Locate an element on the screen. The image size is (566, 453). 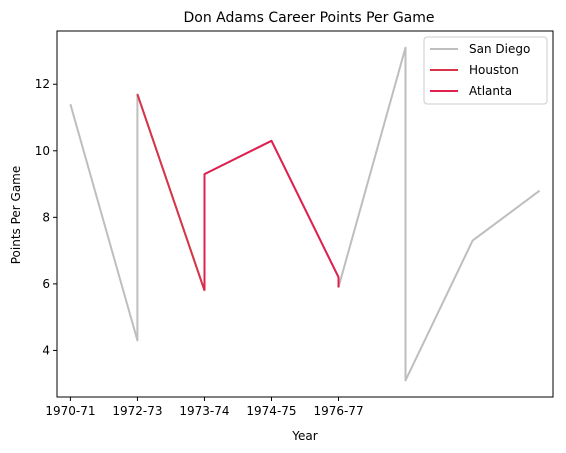
legend-label: Atlanta is located at coordinates (490, 91).